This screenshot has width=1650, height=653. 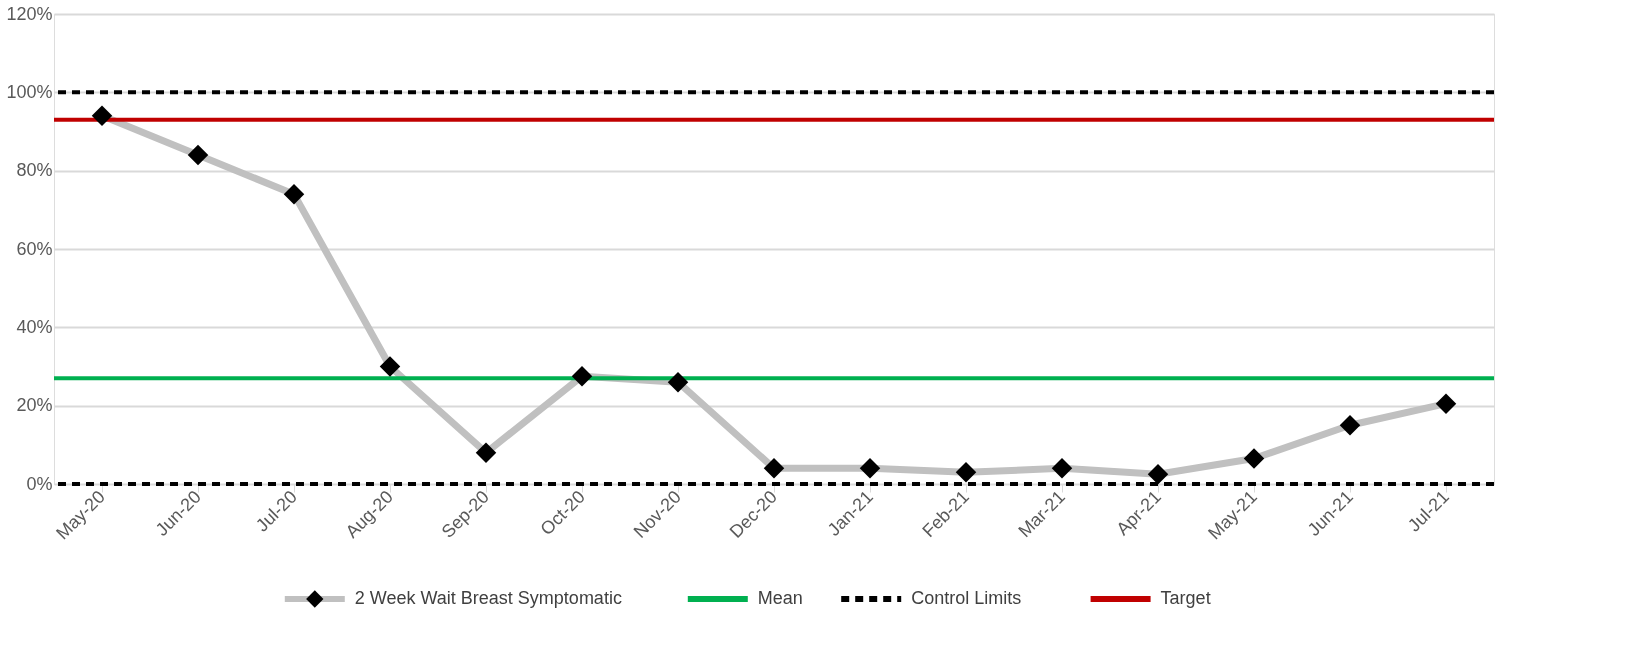 What do you see at coordinates (29, 13) in the screenshot?
I see `y-tick-label: 120%` at bounding box center [29, 13].